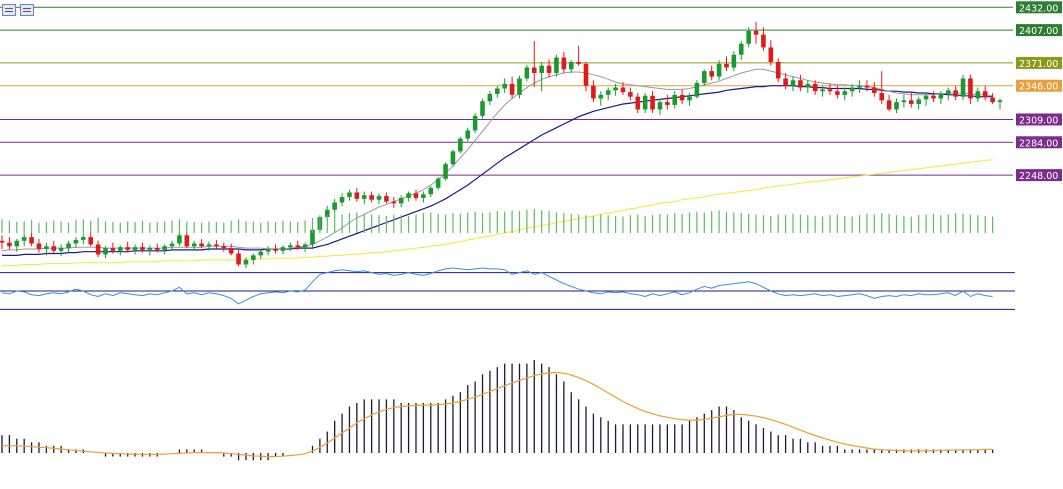 This screenshot has height=489, width=1063. What do you see at coordinates (497, 221) in the screenshot?
I see `volume-bars` at bounding box center [497, 221].